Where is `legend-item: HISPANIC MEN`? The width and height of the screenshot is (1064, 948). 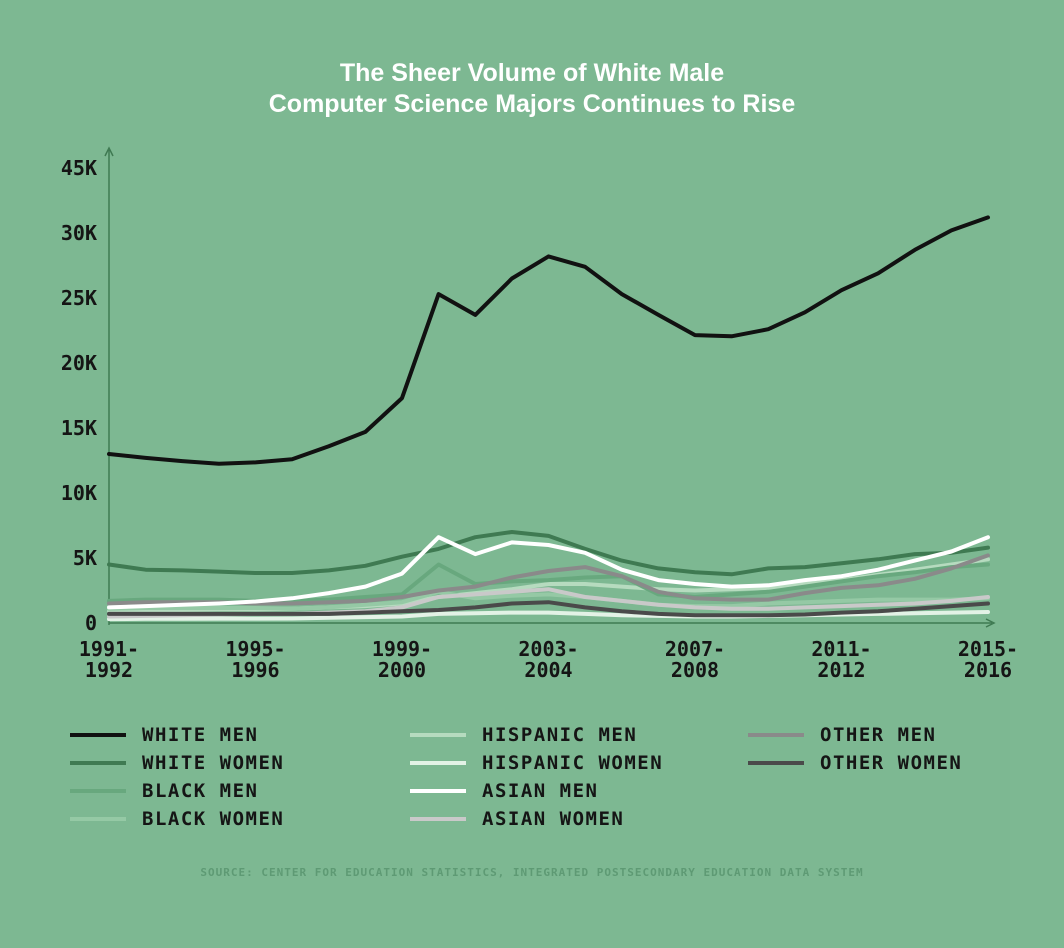
legend-item: HISPANIC MEN is located at coordinates (523, 735).